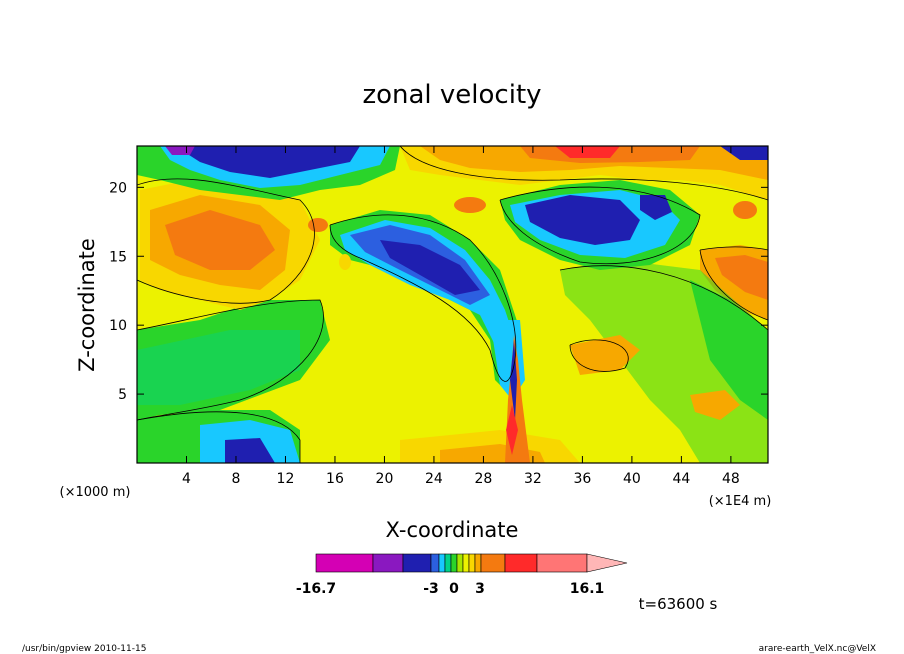 The width and height of the screenshot is (904, 654). Describe the element at coordinates (236, 479) in the screenshot. I see `x-tick-label: 8` at that location.